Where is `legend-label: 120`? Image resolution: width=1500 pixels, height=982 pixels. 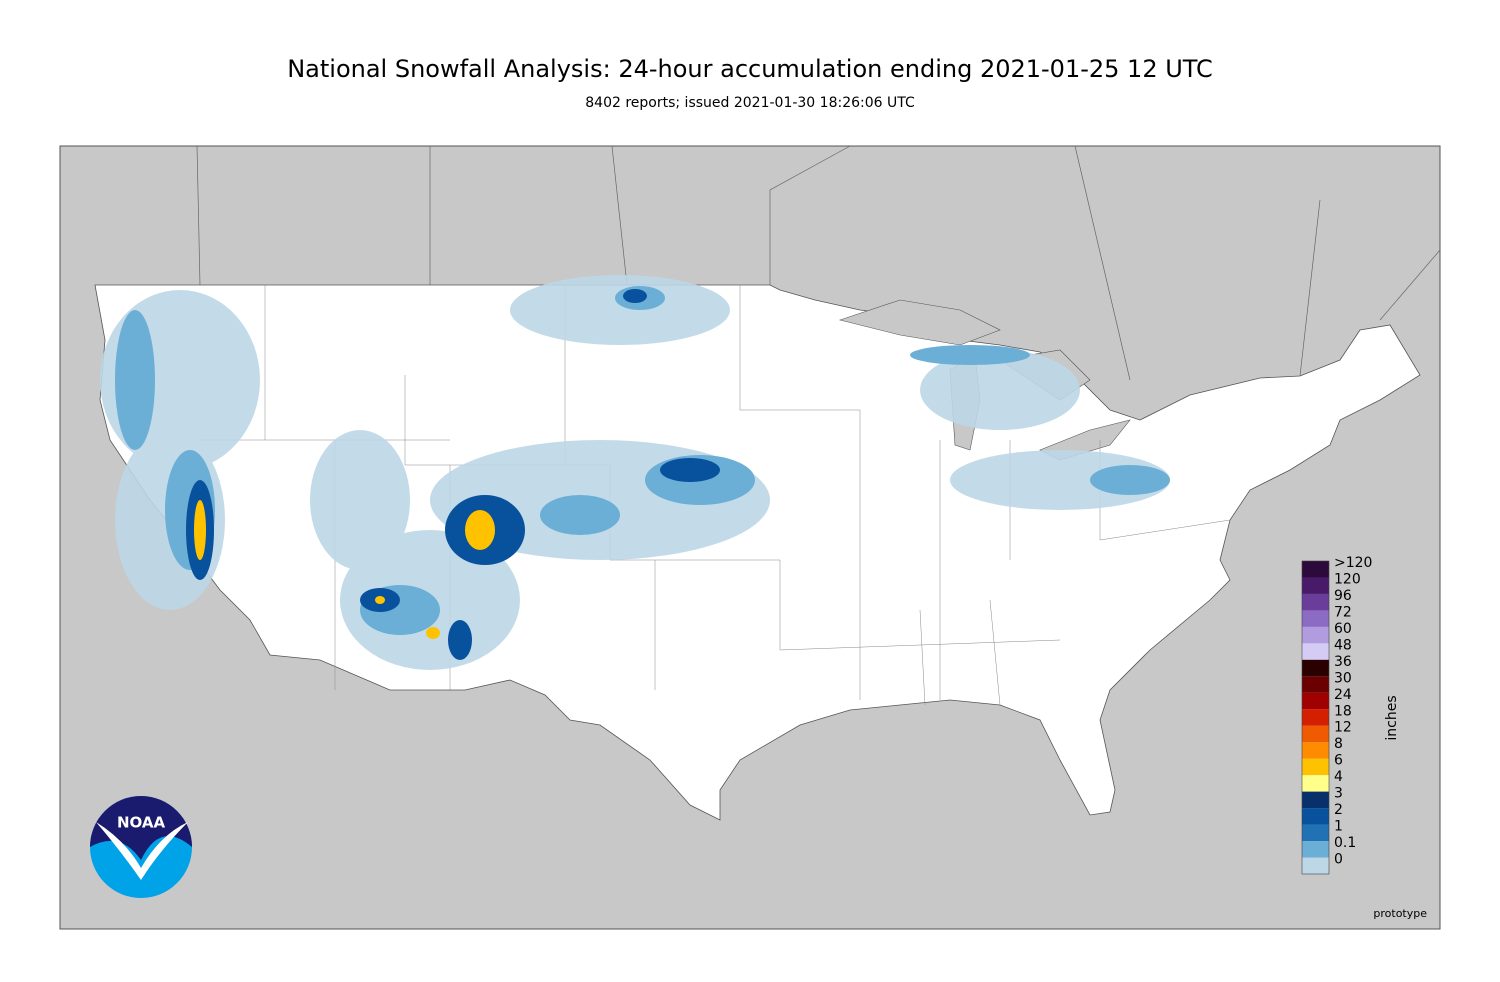 legend-label: 120 is located at coordinates (1347, 579).